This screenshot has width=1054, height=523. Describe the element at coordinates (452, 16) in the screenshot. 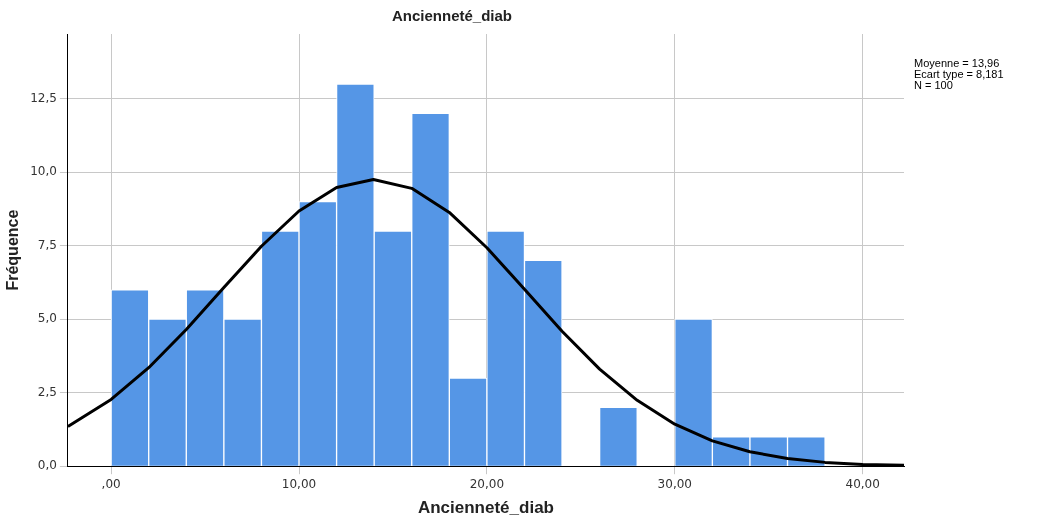

I see `chart-title: Ancienneté_diab` at that location.